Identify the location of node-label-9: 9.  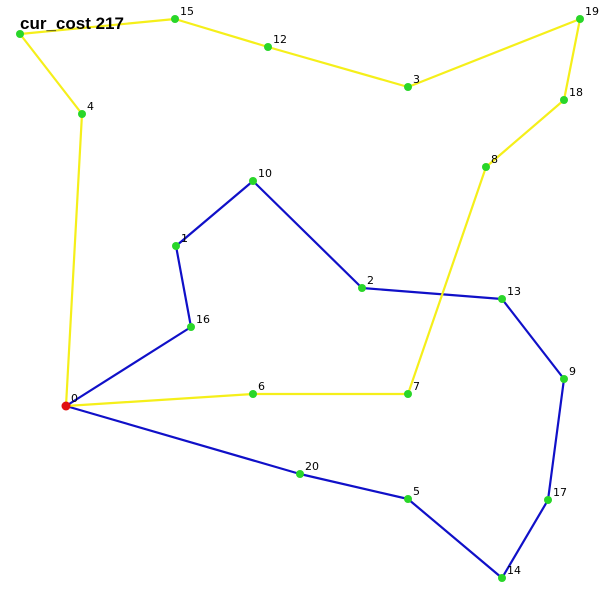
(572, 371).